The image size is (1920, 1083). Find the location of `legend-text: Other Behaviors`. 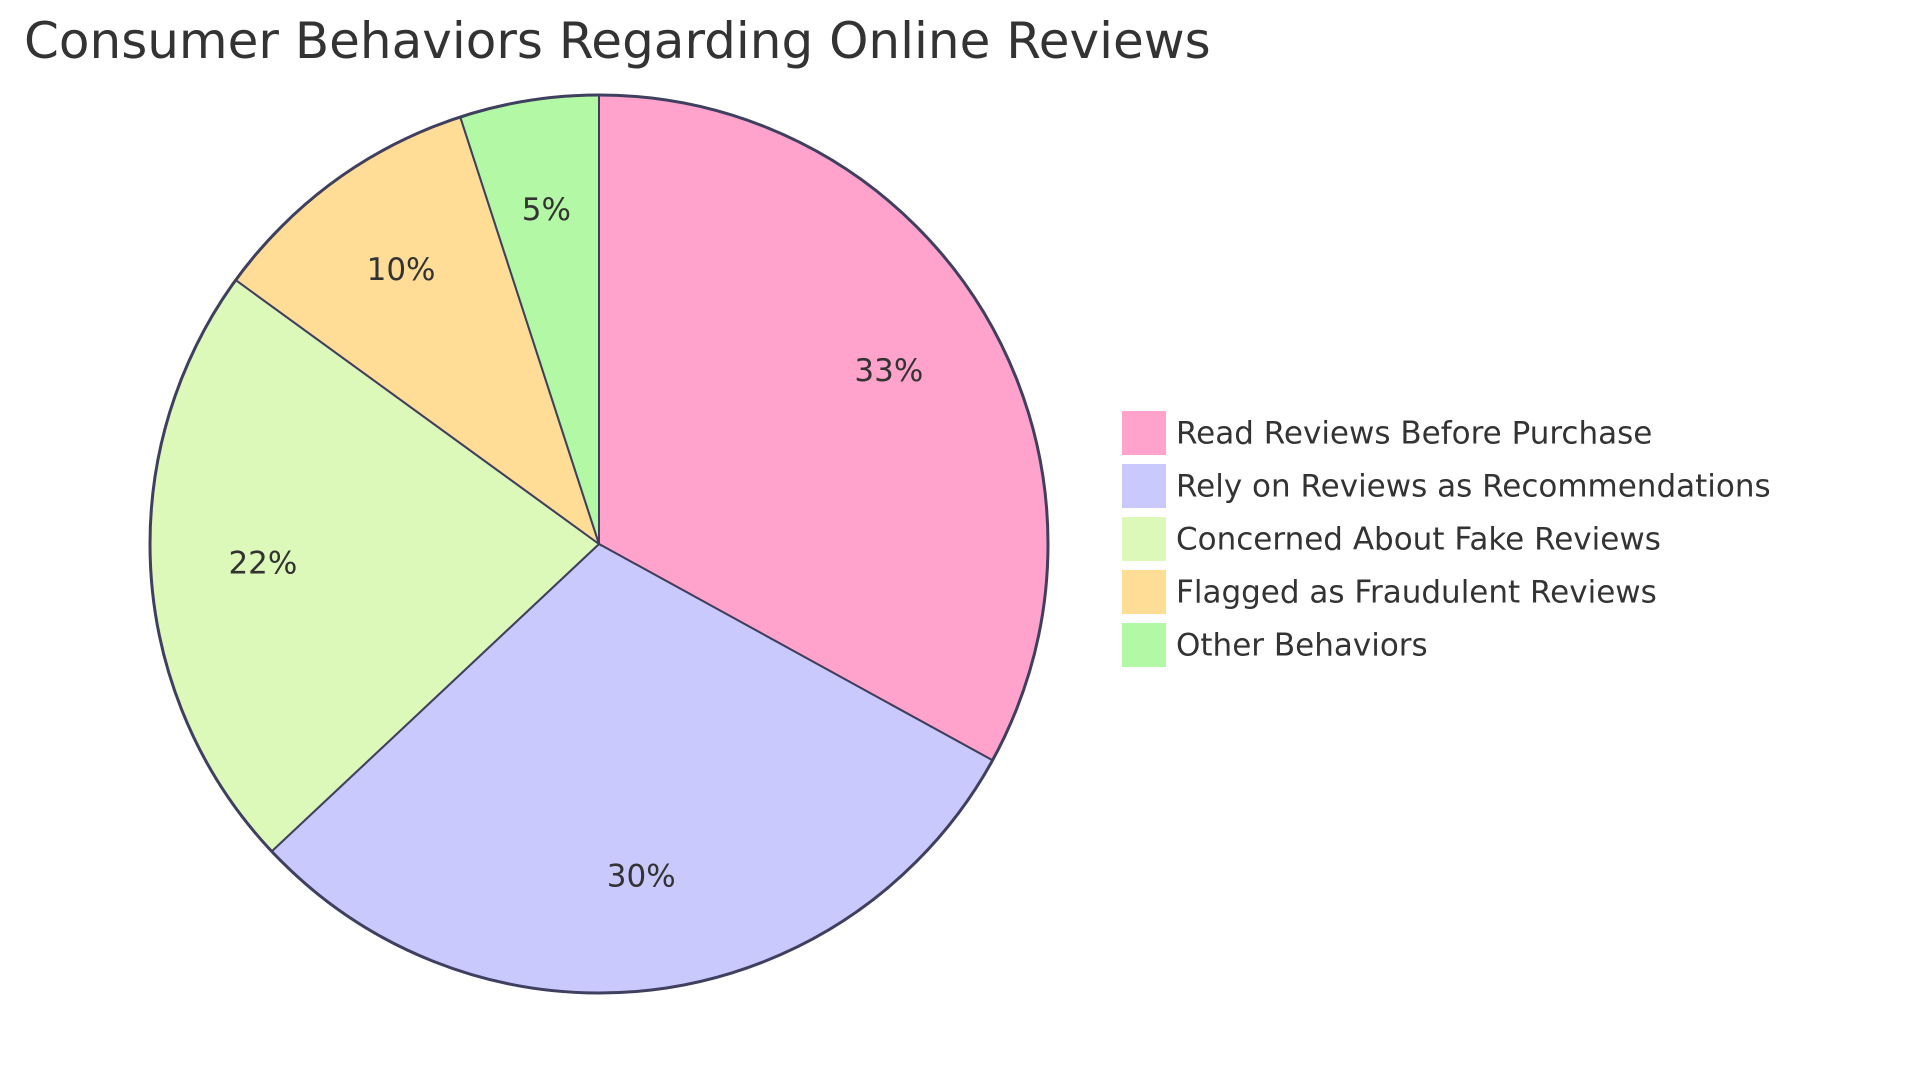

legend-text: Other Behaviors is located at coordinates (1302, 646).